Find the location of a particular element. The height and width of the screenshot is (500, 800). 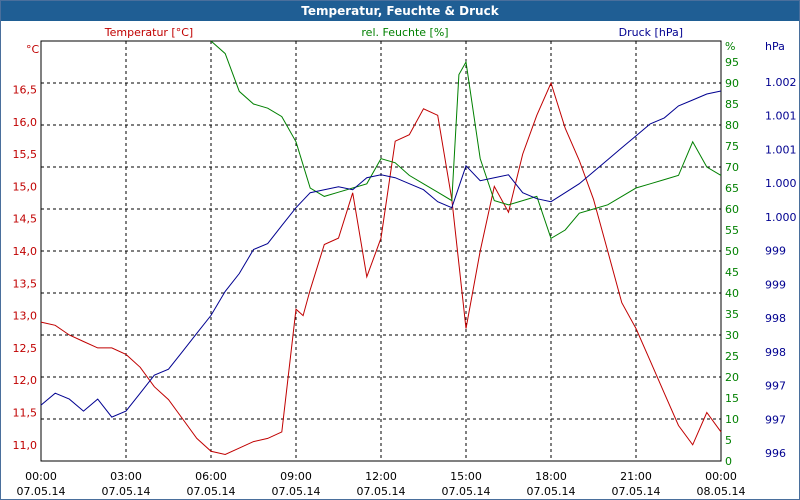

pressure-tick-label: 996 is located at coordinates (775, 453).